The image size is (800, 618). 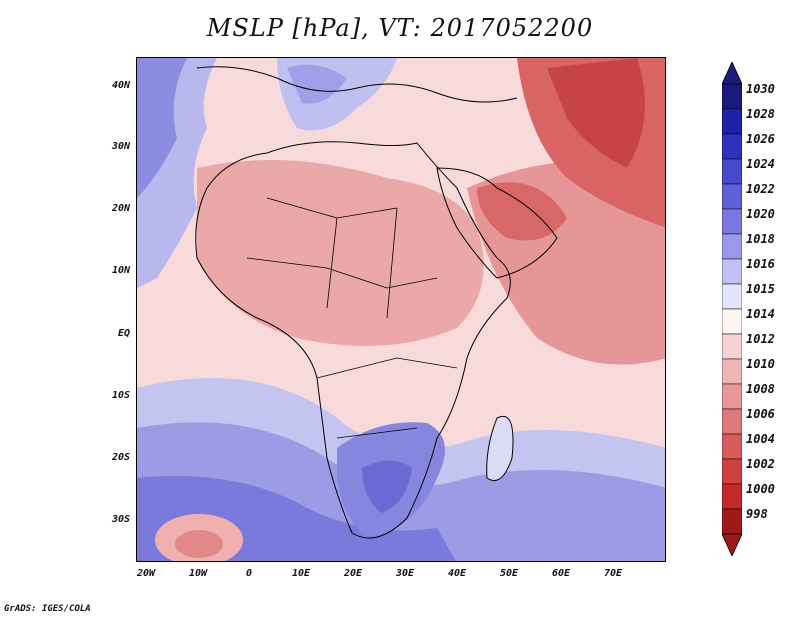 I want to click on x-tick-label: 50E, so click(x=509, y=573).